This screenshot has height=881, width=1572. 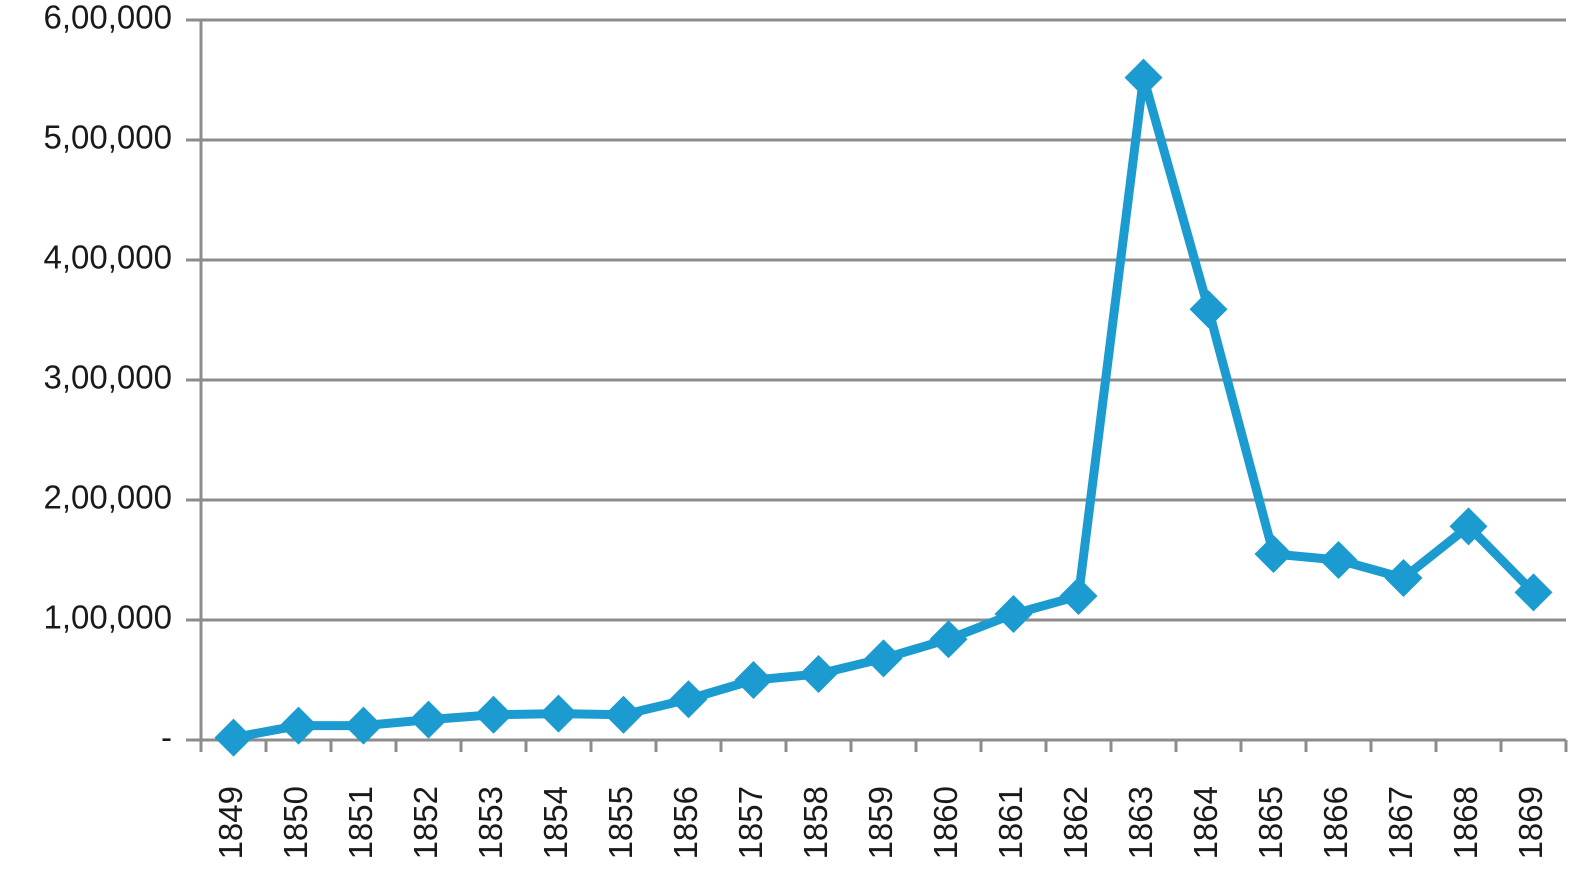 I want to click on x-tick-label: 1860, so click(x=945, y=822).